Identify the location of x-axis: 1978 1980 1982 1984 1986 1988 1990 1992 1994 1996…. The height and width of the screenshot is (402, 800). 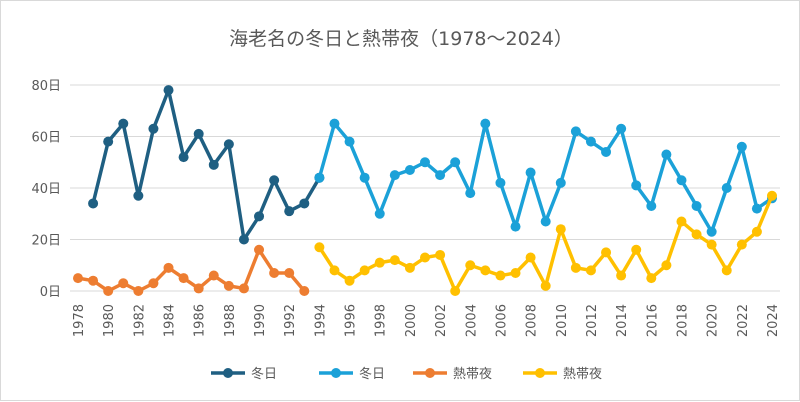
(426, 320).